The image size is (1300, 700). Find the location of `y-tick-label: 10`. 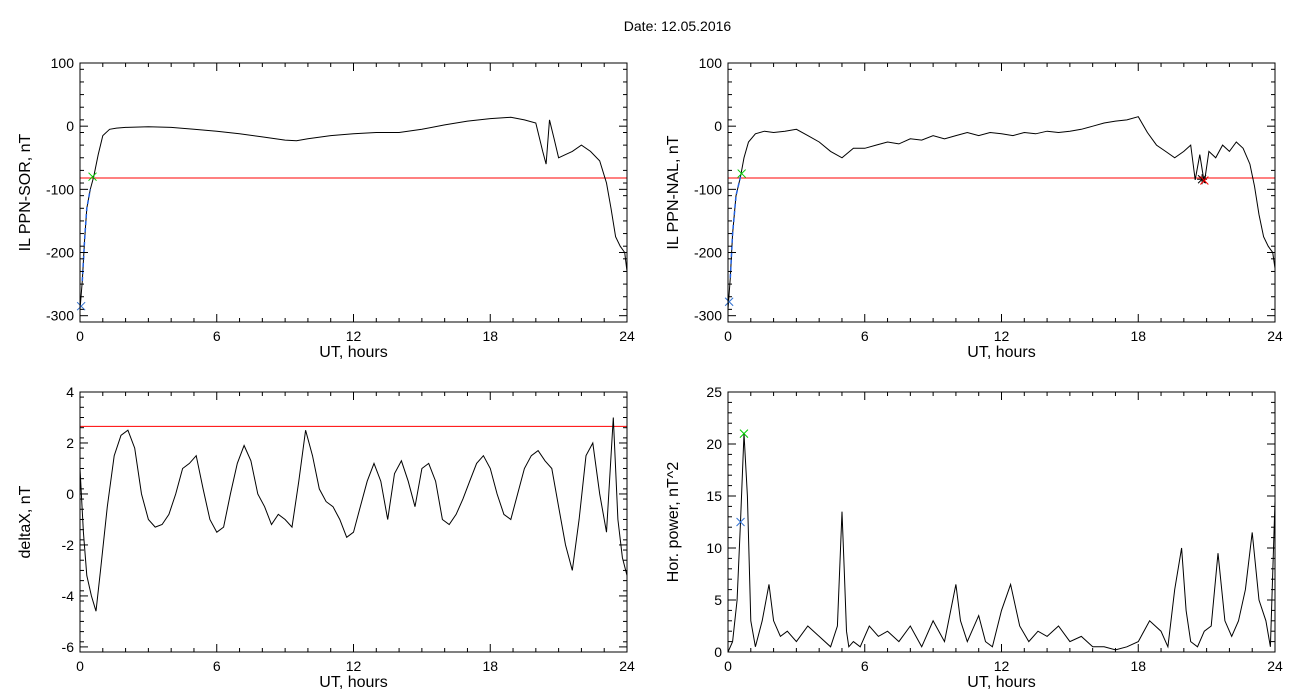

y-tick-label: 10 is located at coordinates (714, 548).